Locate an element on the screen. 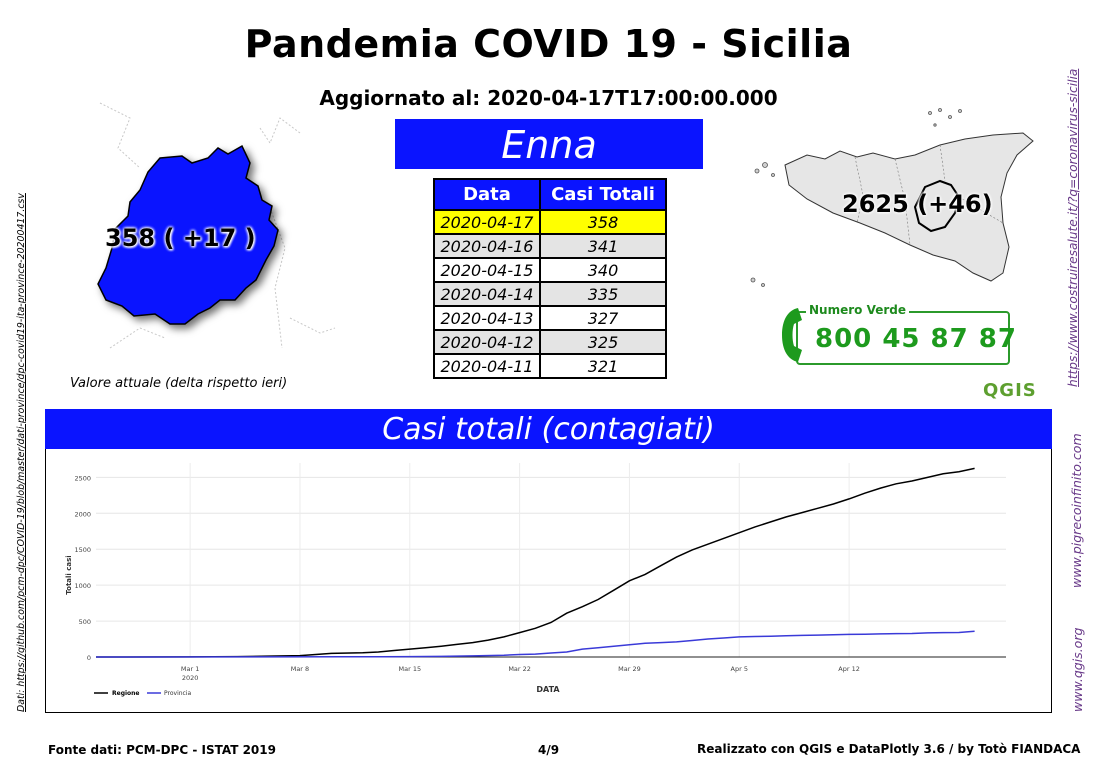 Image resolution: width=1097 pixels, height=775 pixels. table-row: 2020-04-17 358 is located at coordinates (550, 222).